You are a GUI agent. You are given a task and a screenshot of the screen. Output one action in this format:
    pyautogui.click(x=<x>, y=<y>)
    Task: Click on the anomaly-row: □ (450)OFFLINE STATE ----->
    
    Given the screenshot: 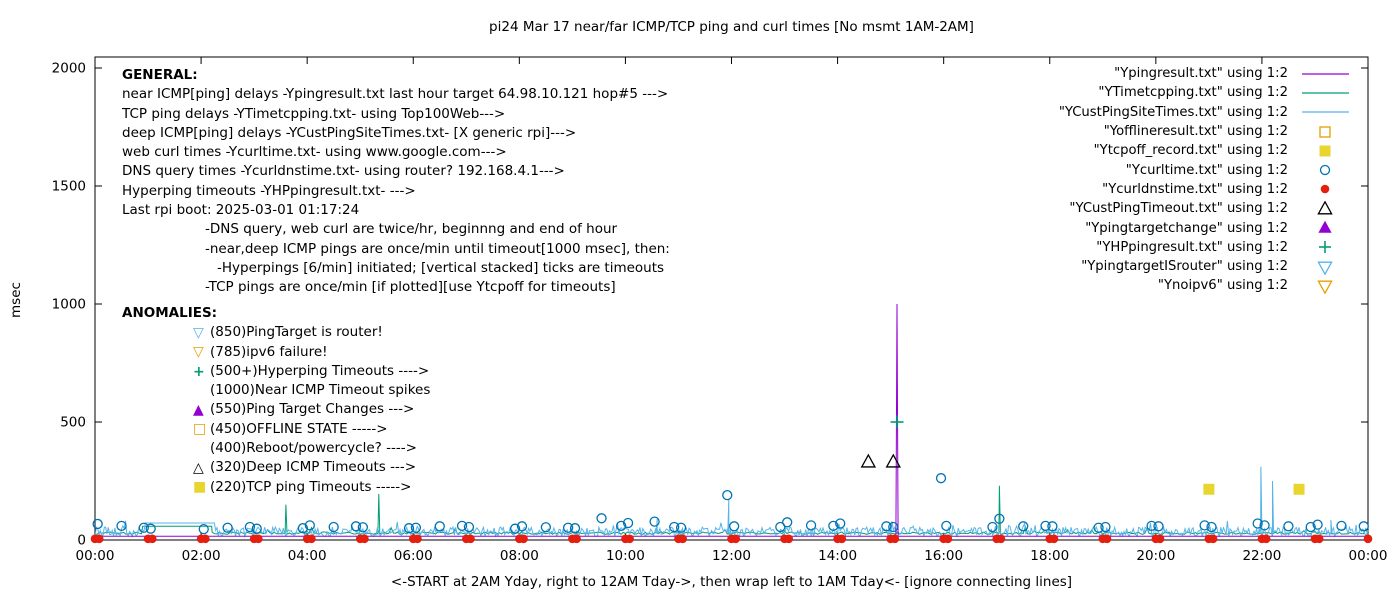 What is the action you would take?
    pyautogui.click(x=311, y=429)
    